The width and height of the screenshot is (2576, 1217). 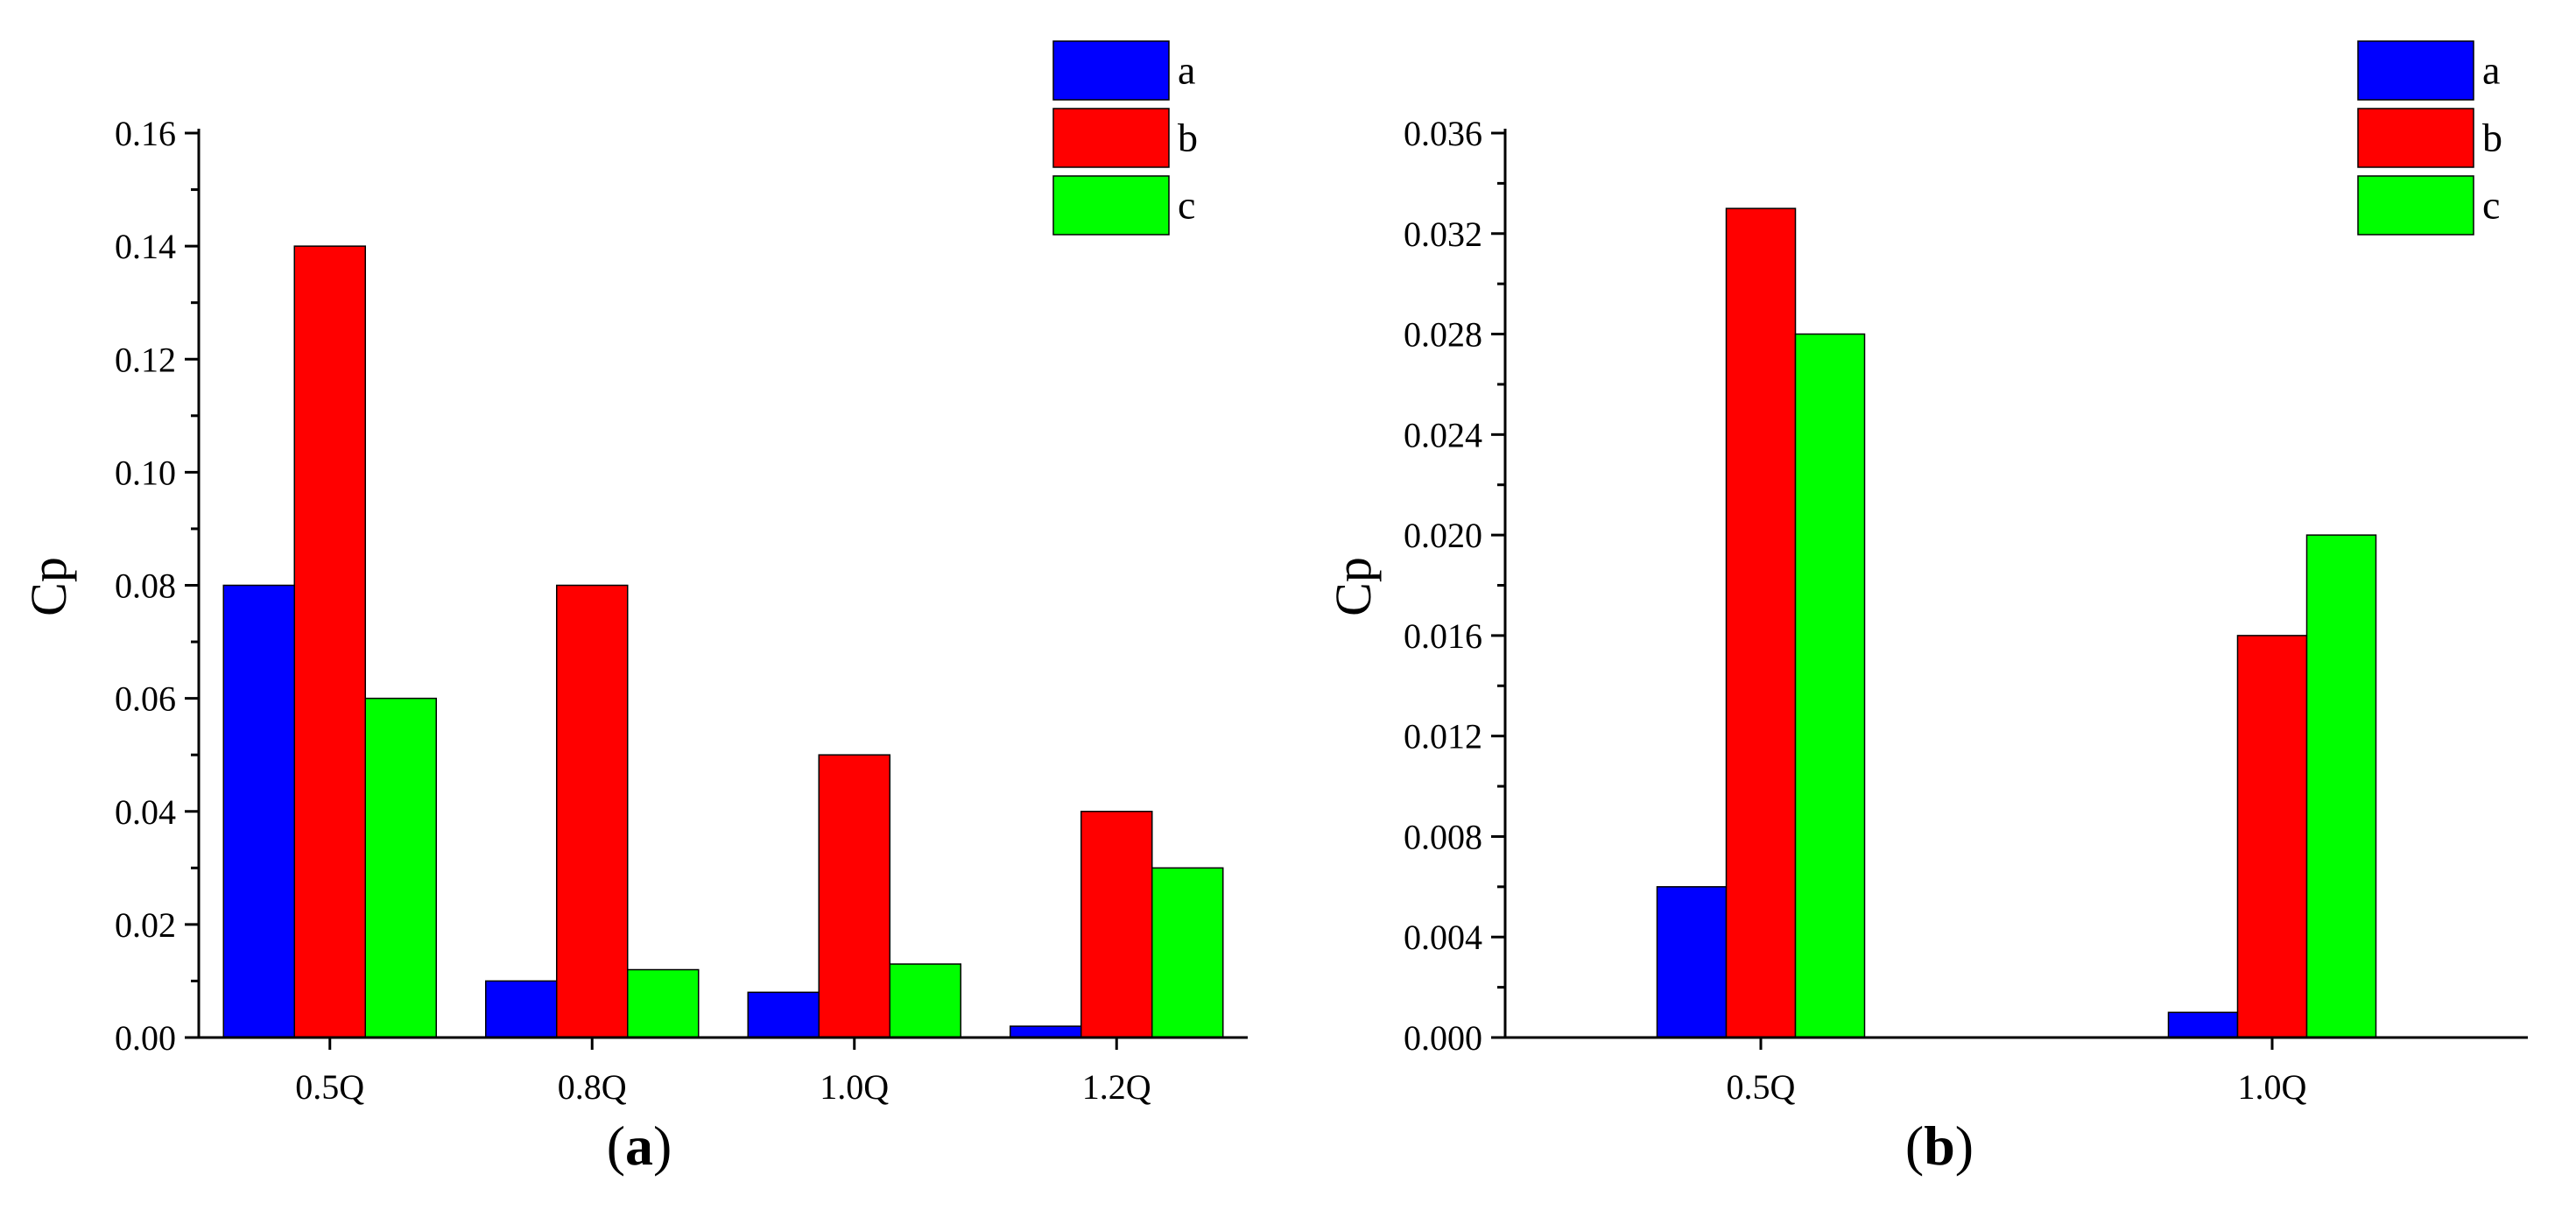 What do you see at coordinates (145, 360) in the screenshot?
I see `y-tick-label: 0.12` at bounding box center [145, 360].